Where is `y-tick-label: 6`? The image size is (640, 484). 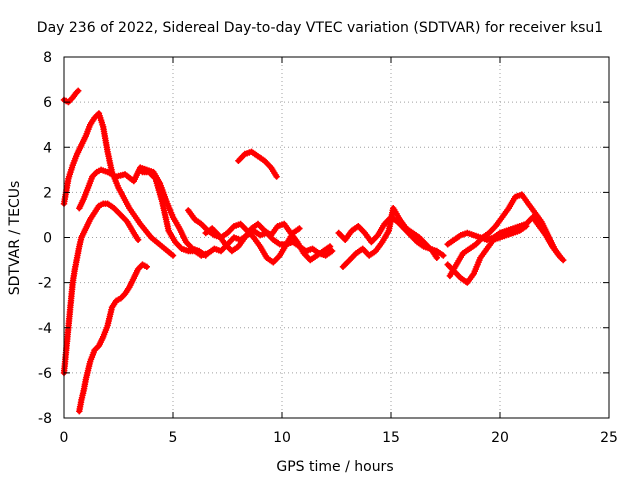
y-tick-label: 6 is located at coordinates (47, 103).